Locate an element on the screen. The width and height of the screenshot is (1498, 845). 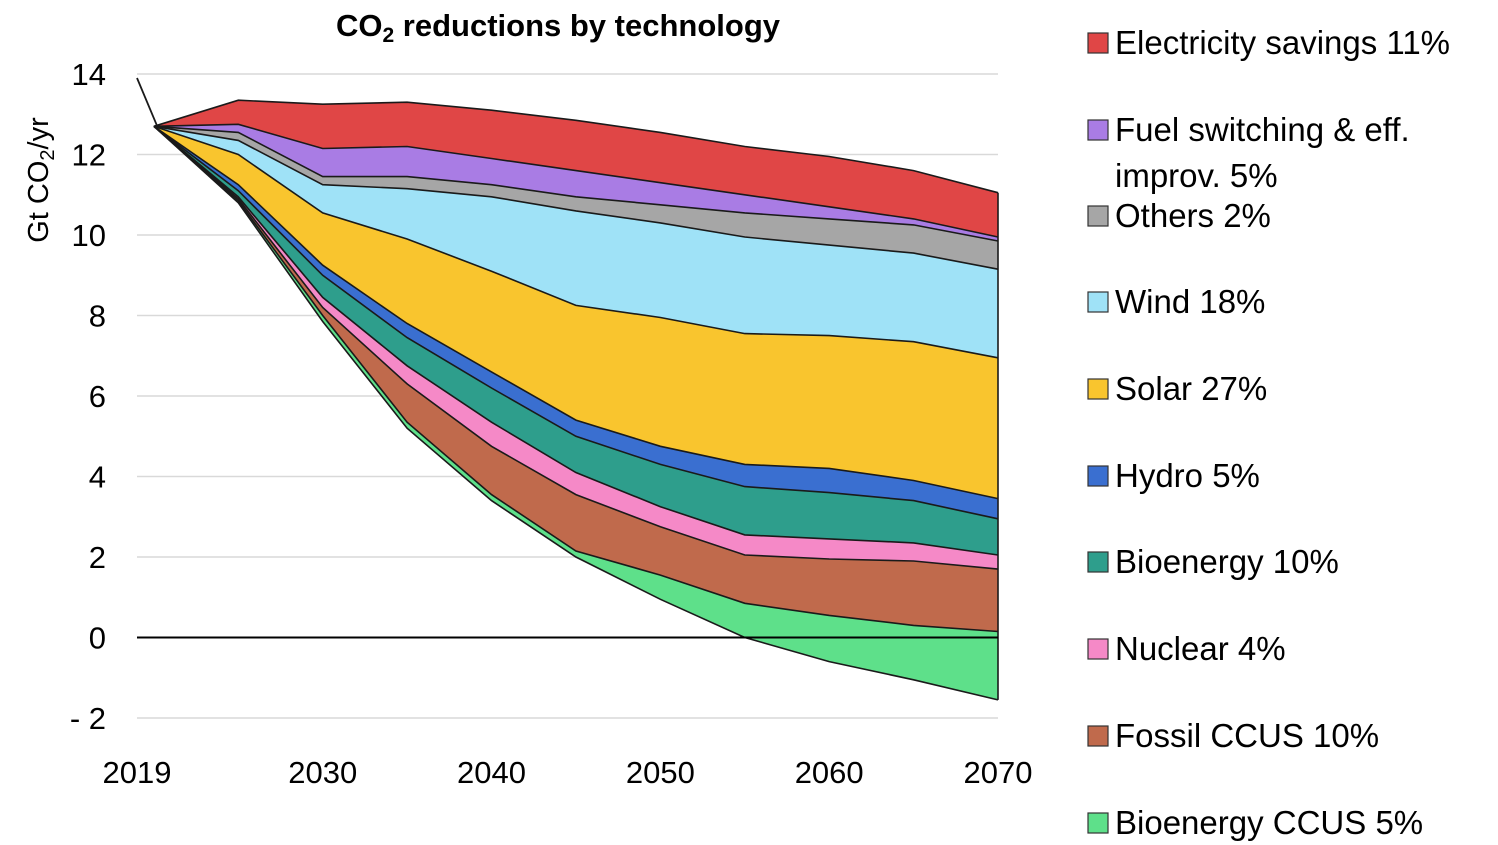
legend-item: Bioenergy 10% is located at coordinates (1213, 561).